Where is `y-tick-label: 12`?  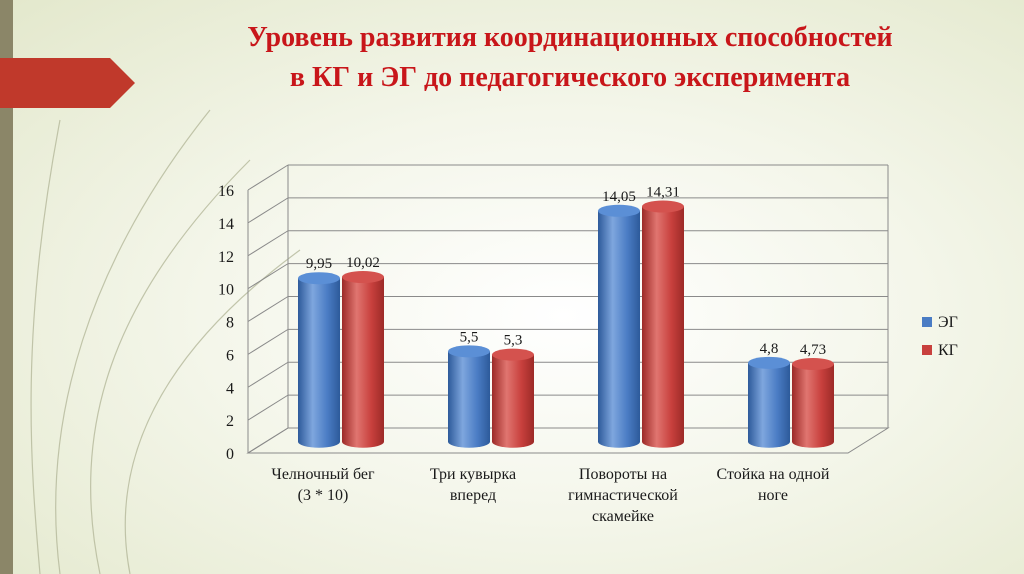
y-tick-label: 12 is located at coordinates (226, 257).